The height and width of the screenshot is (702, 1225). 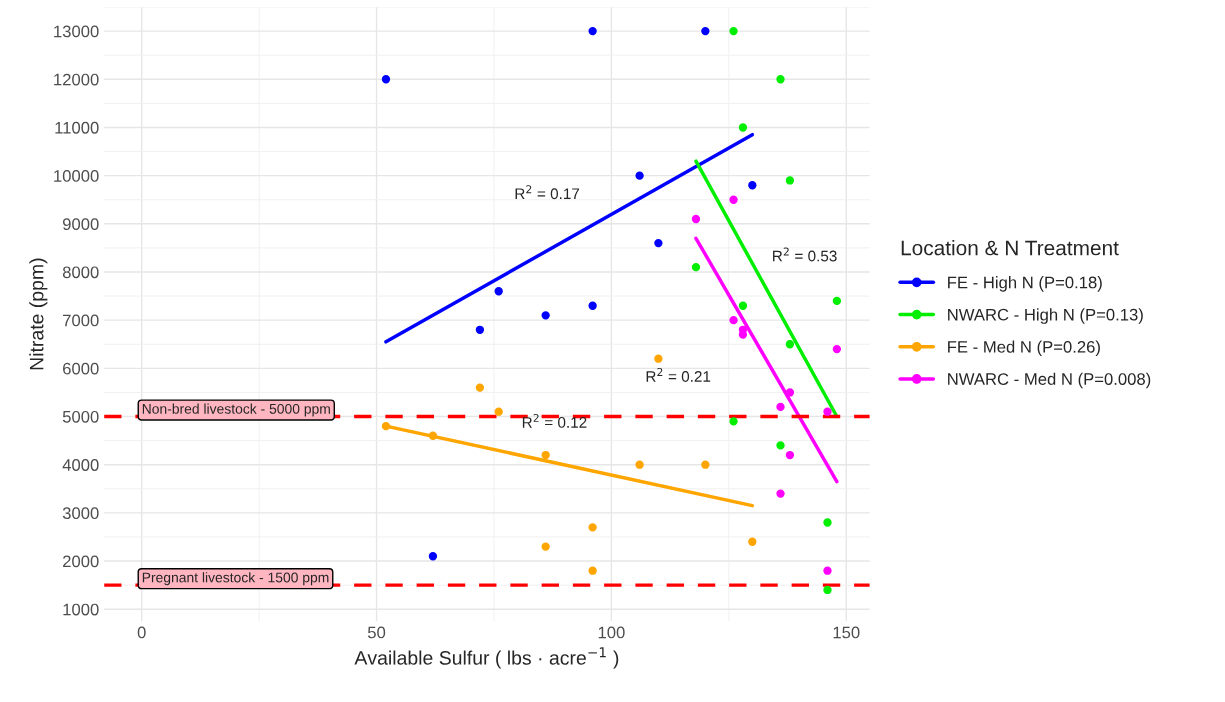 I want to click on legend-title: Location & N Treatment, so click(x=1010, y=248).